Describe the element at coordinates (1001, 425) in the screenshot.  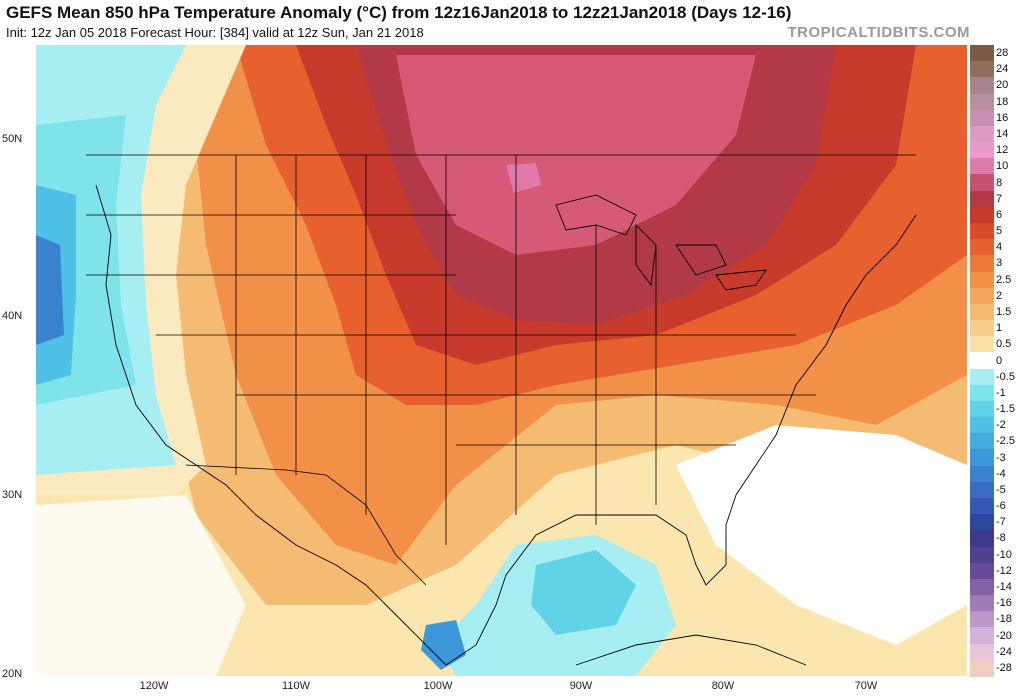
I see `colorbar-level-label: -2` at that location.